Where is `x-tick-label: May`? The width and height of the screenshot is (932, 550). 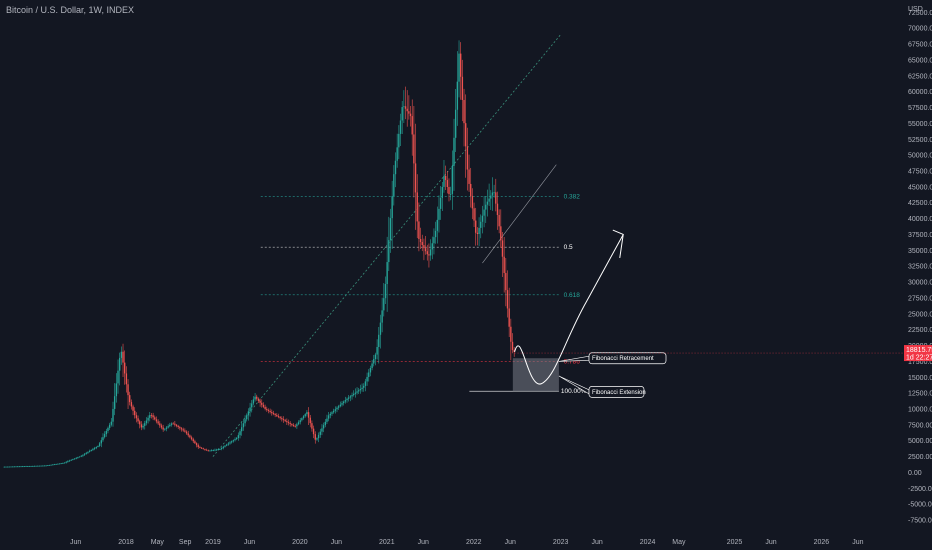
x-tick-label: May is located at coordinates (158, 542).